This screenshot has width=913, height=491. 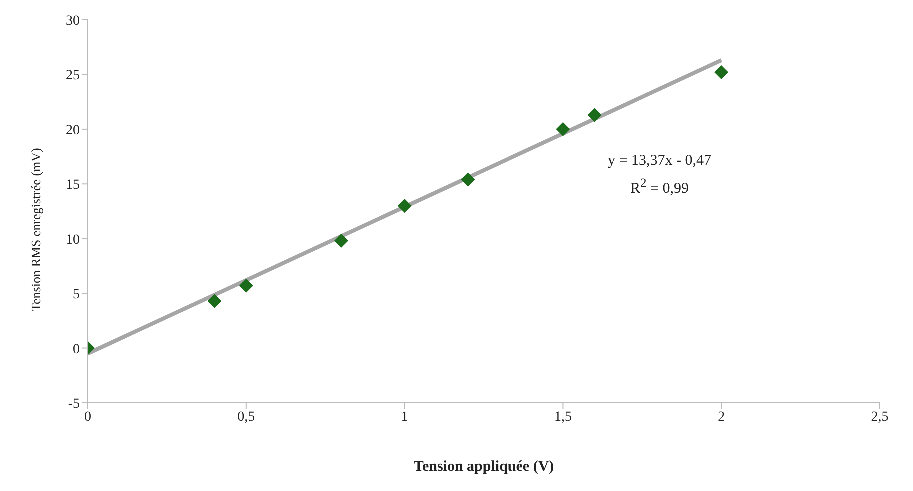 I want to click on y-tick-label: -5, so click(x=74, y=404).